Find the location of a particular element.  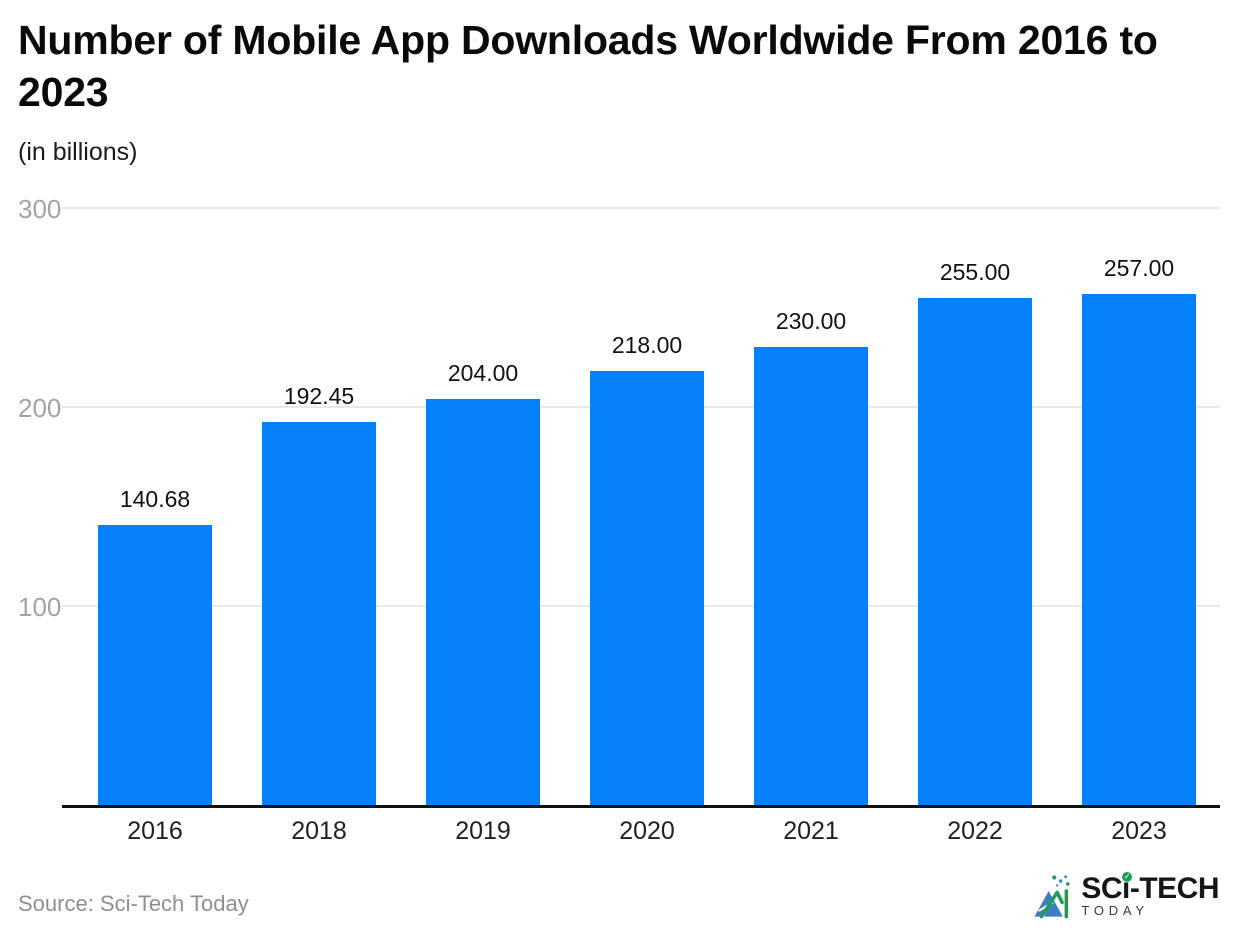

bar-value-label-2022: 255.00 is located at coordinates (975, 271).